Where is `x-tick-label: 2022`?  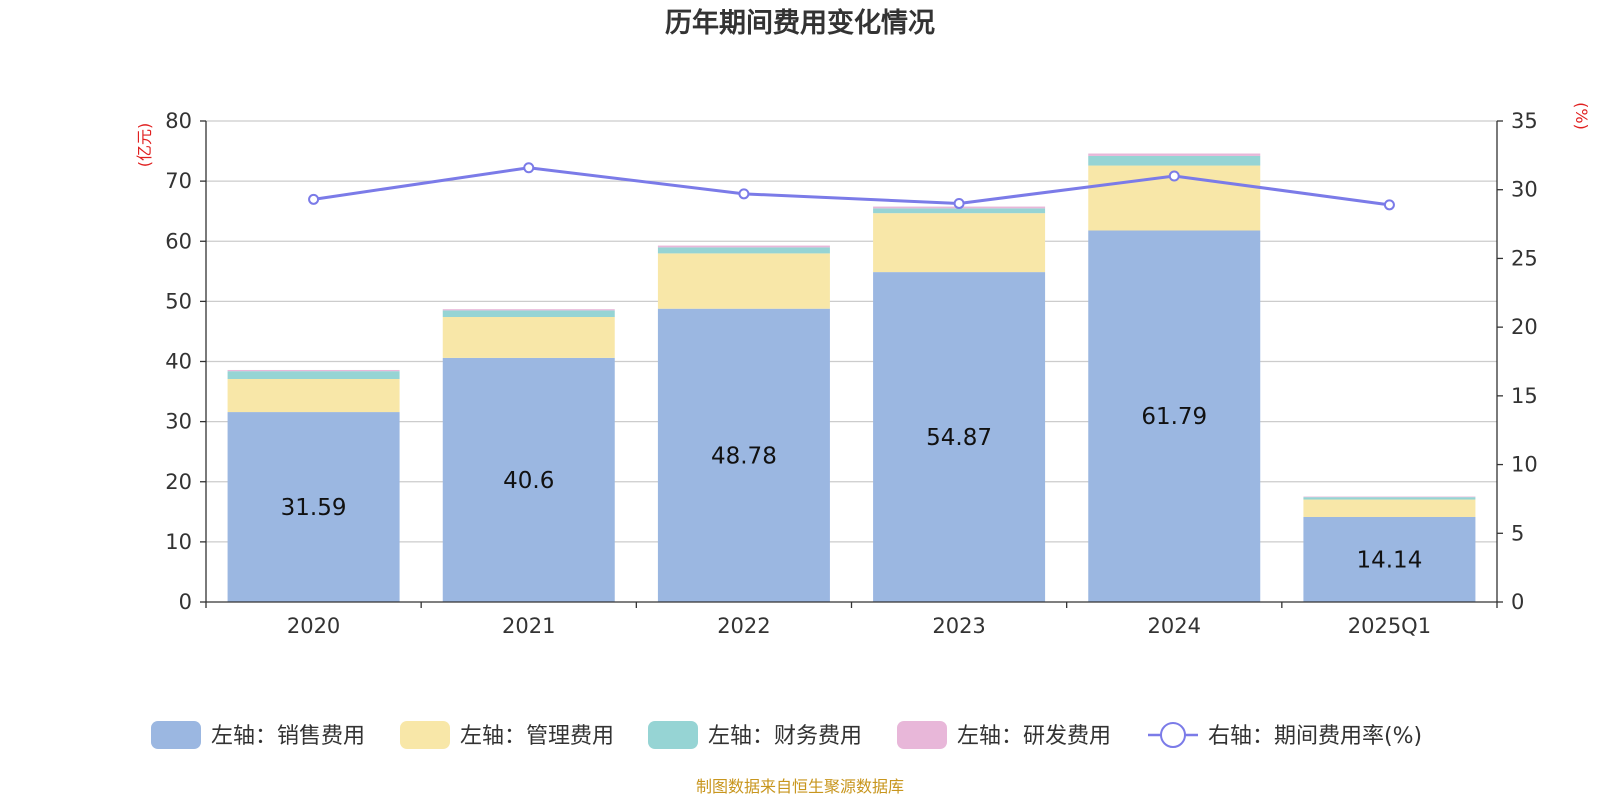
x-tick-label: 2022 is located at coordinates (743, 626).